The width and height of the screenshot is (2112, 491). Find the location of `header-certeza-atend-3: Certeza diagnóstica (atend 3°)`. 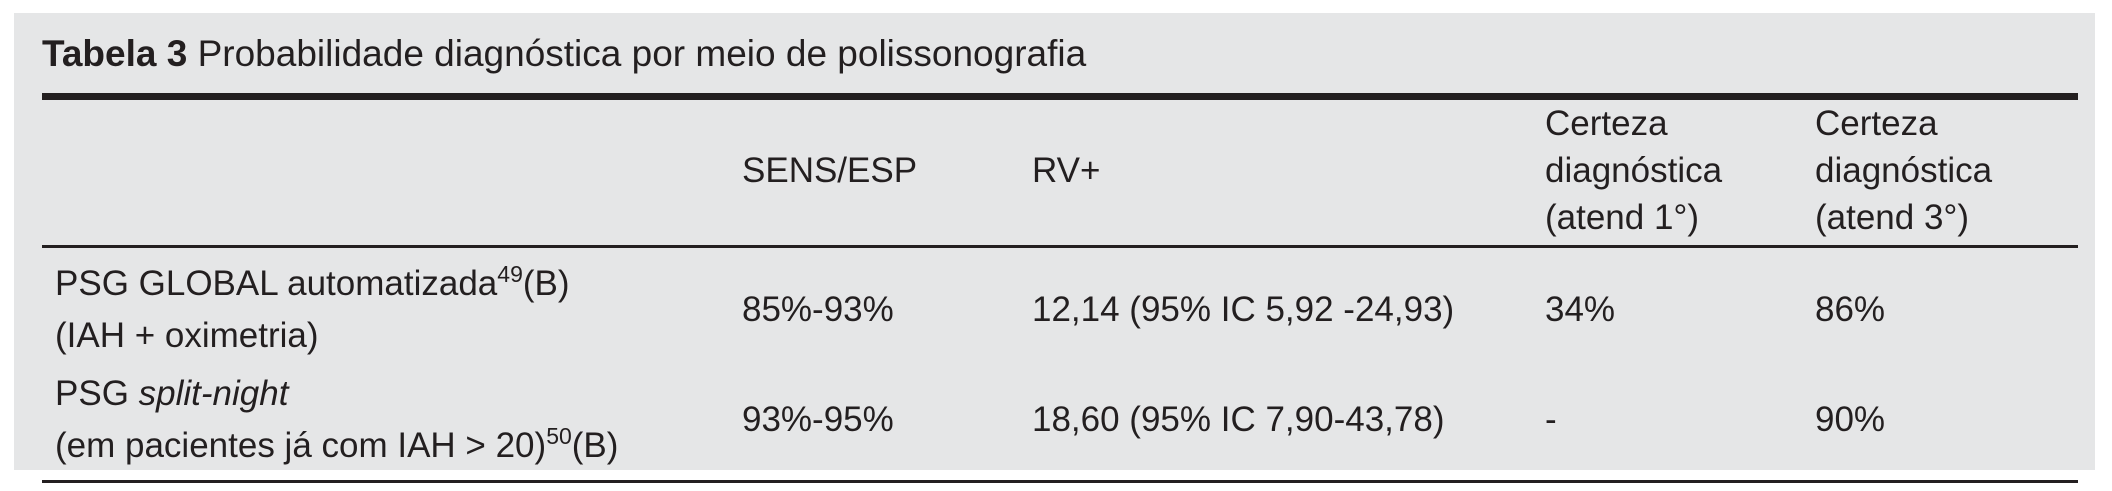

header-certeza-atend-3: Certeza diagnóstica (atend 3°) is located at coordinates (1946, 174).